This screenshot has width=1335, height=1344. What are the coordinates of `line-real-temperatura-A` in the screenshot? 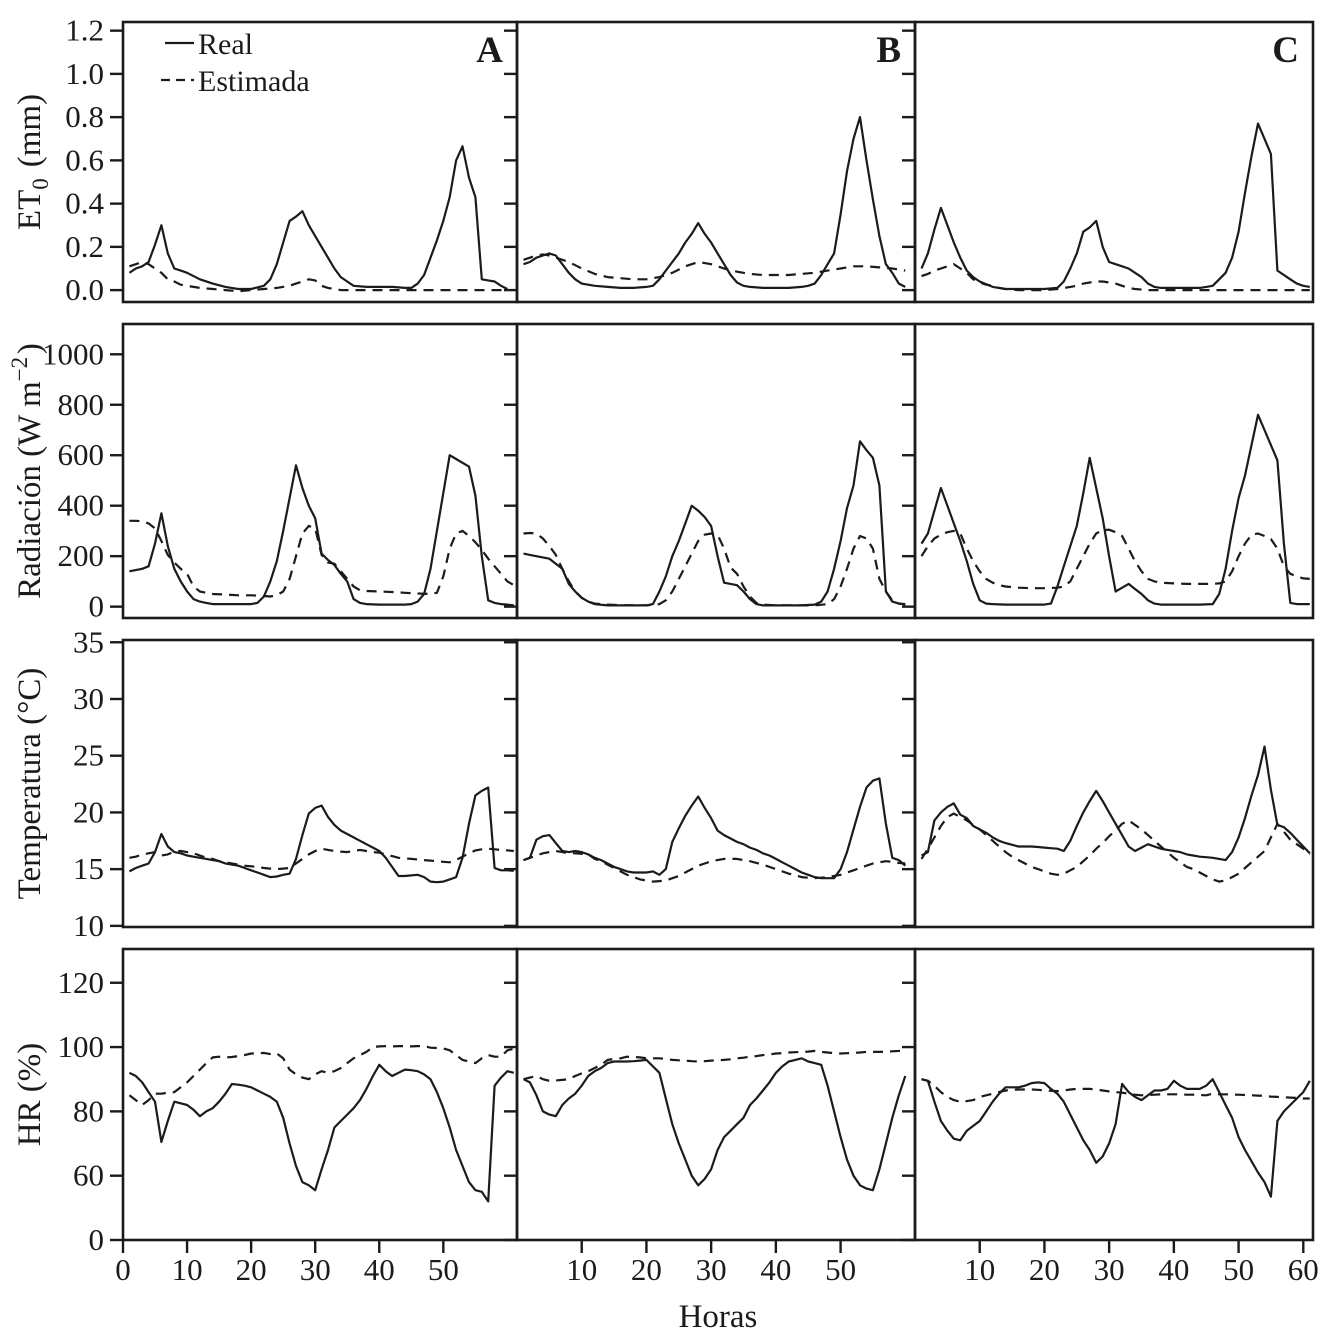 It's located at (321, 835).